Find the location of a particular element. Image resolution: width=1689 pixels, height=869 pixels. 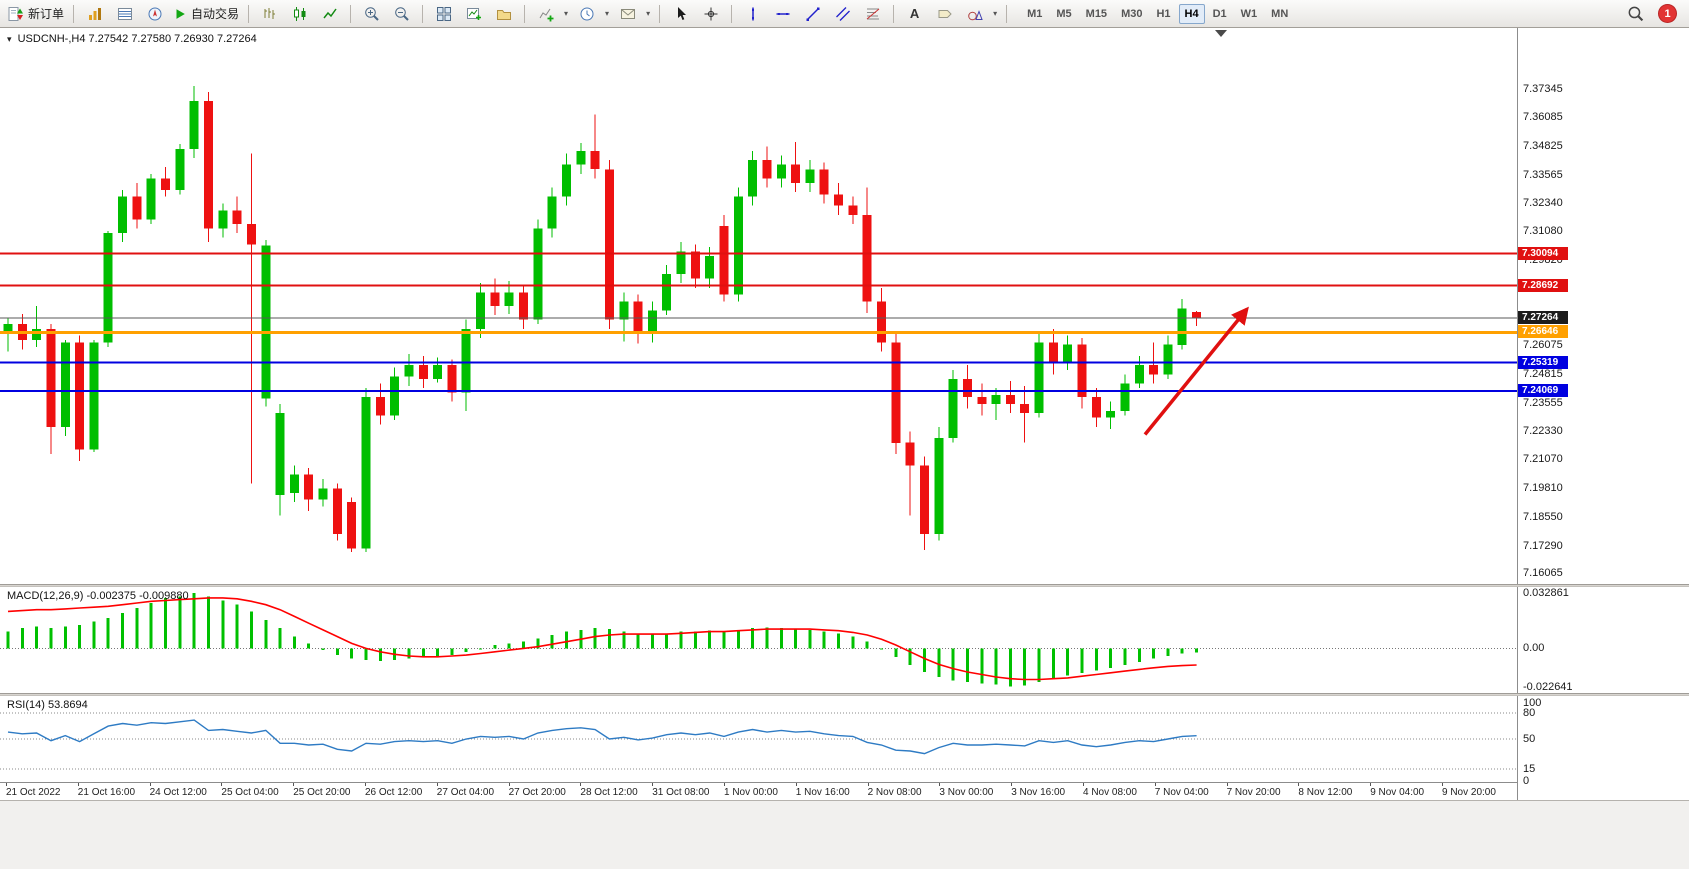

label-tool-button is located at coordinates (944, 14).